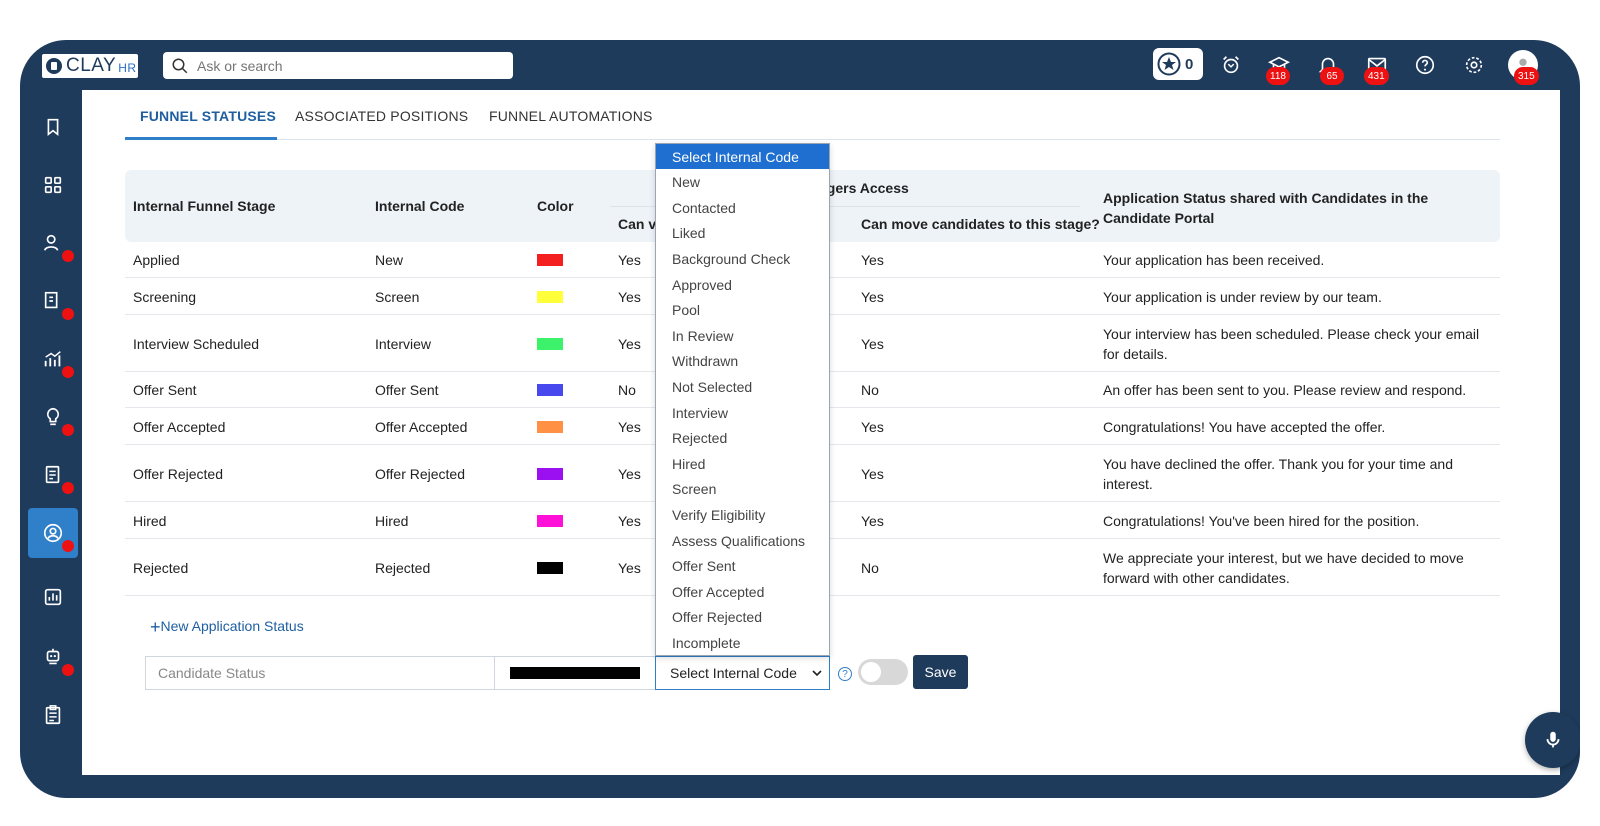  What do you see at coordinates (845, 674) in the screenshot?
I see `help-circle-icon: ?` at bounding box center [845, 674].